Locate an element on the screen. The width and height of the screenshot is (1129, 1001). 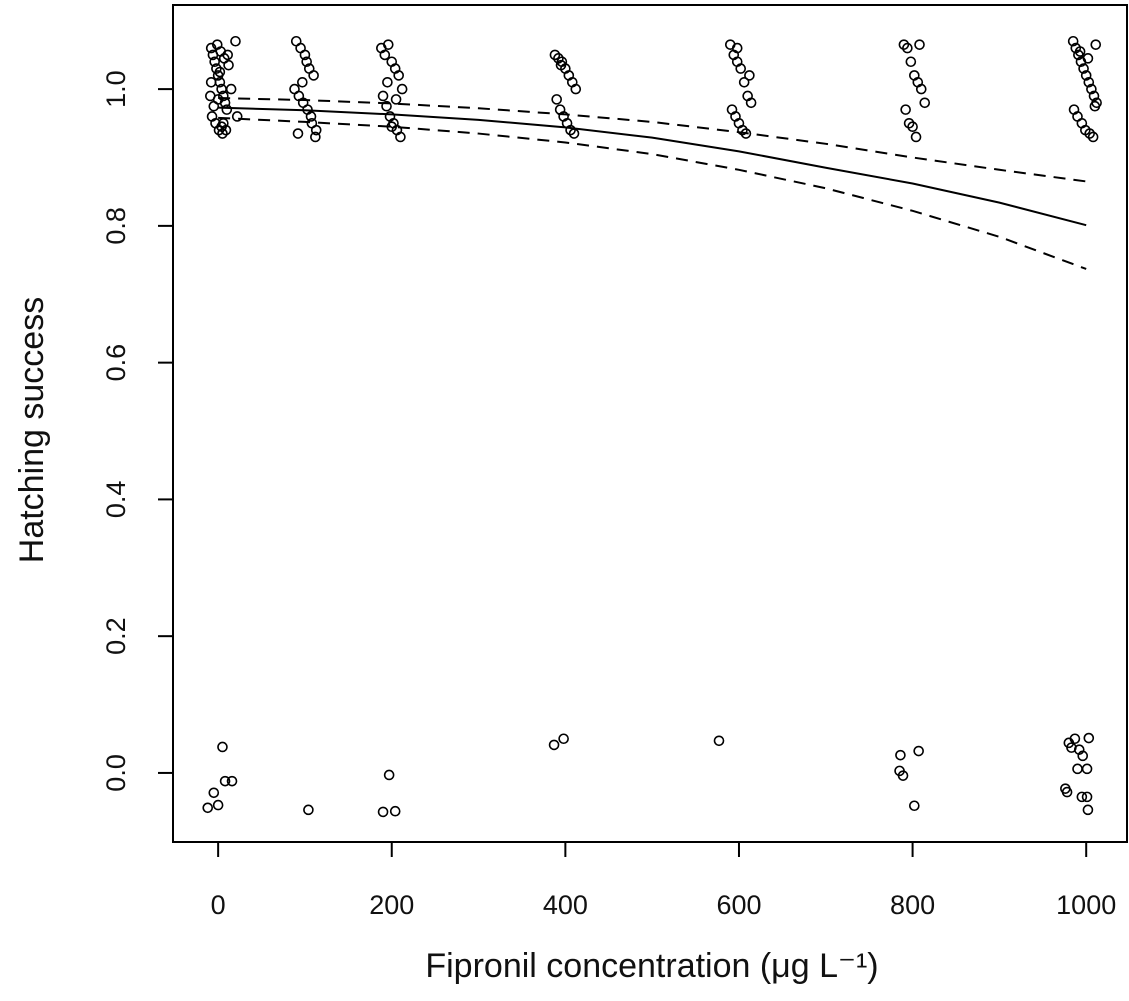
y-tick-label: 1.0 is located at coordinates (116, 89).